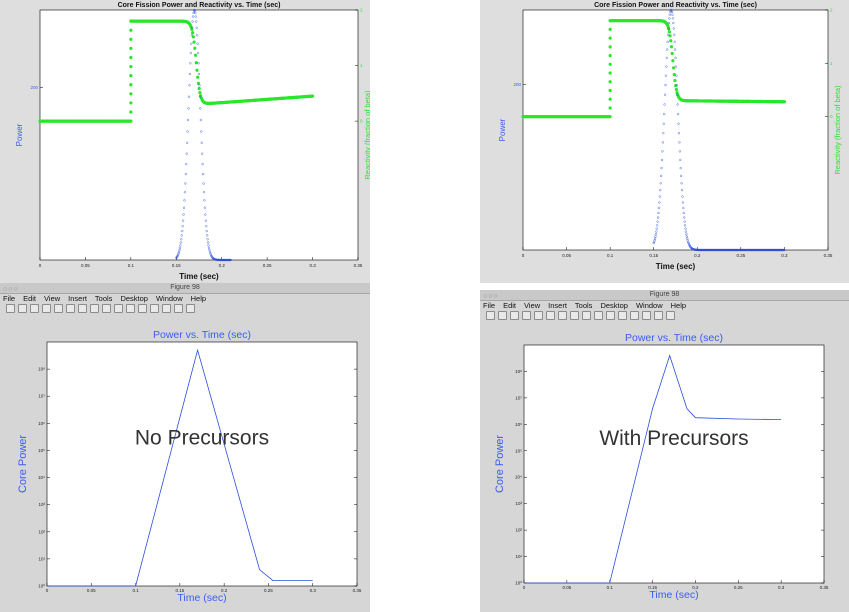 The height and width of the screenshot is (612, 849). What do you see at coordinates (831, 116) in the screenshot?
I see `y-tick-label-right: 0` at bounding box center [831, 116].